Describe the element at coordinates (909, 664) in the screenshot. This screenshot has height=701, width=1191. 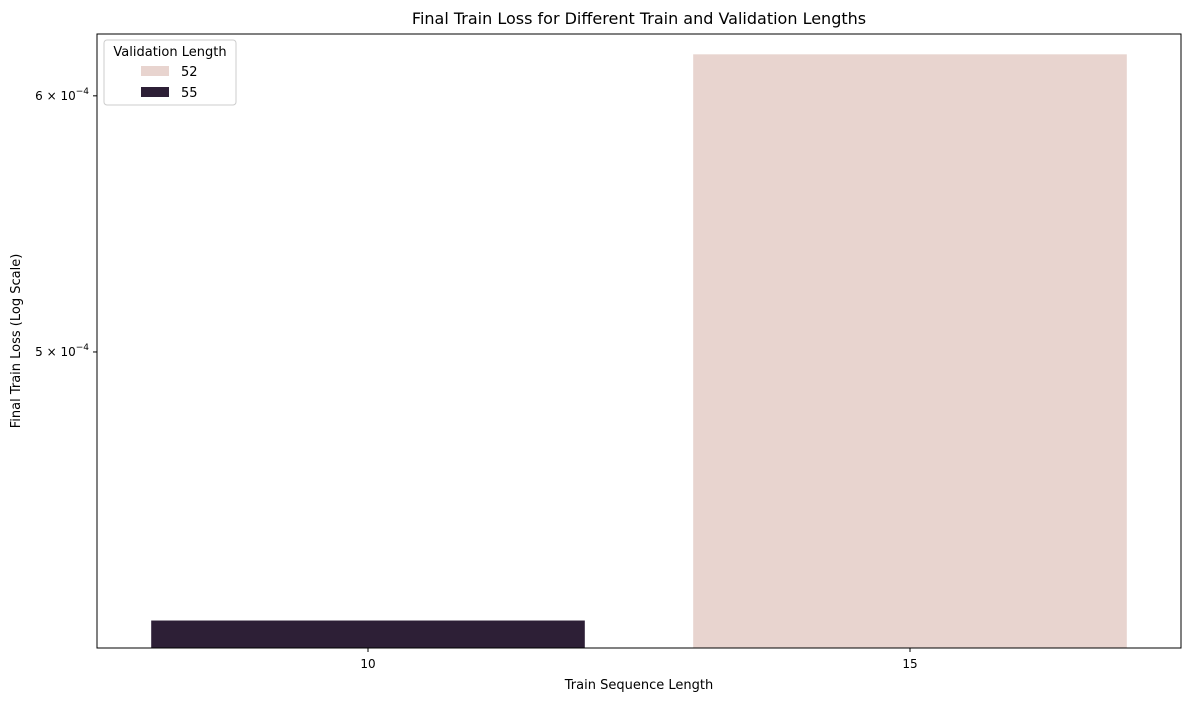
I see `x-tick-label: 15` at that location.